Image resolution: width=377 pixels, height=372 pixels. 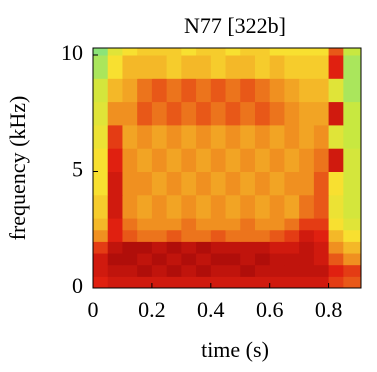 What do you see at coordinates (77, 285) in the screenshot?
I see `y-tick-label: 0` at bounding box center [77, 285].